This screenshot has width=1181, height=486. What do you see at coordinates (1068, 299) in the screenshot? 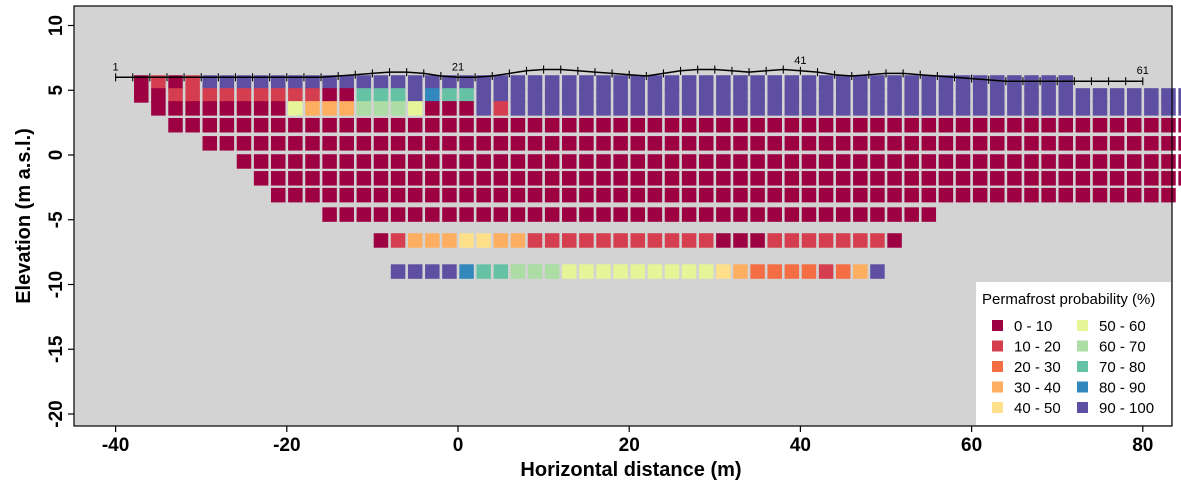
I see `legend-title: Permafrost probability (%)` at bounding box center [1068, 299].